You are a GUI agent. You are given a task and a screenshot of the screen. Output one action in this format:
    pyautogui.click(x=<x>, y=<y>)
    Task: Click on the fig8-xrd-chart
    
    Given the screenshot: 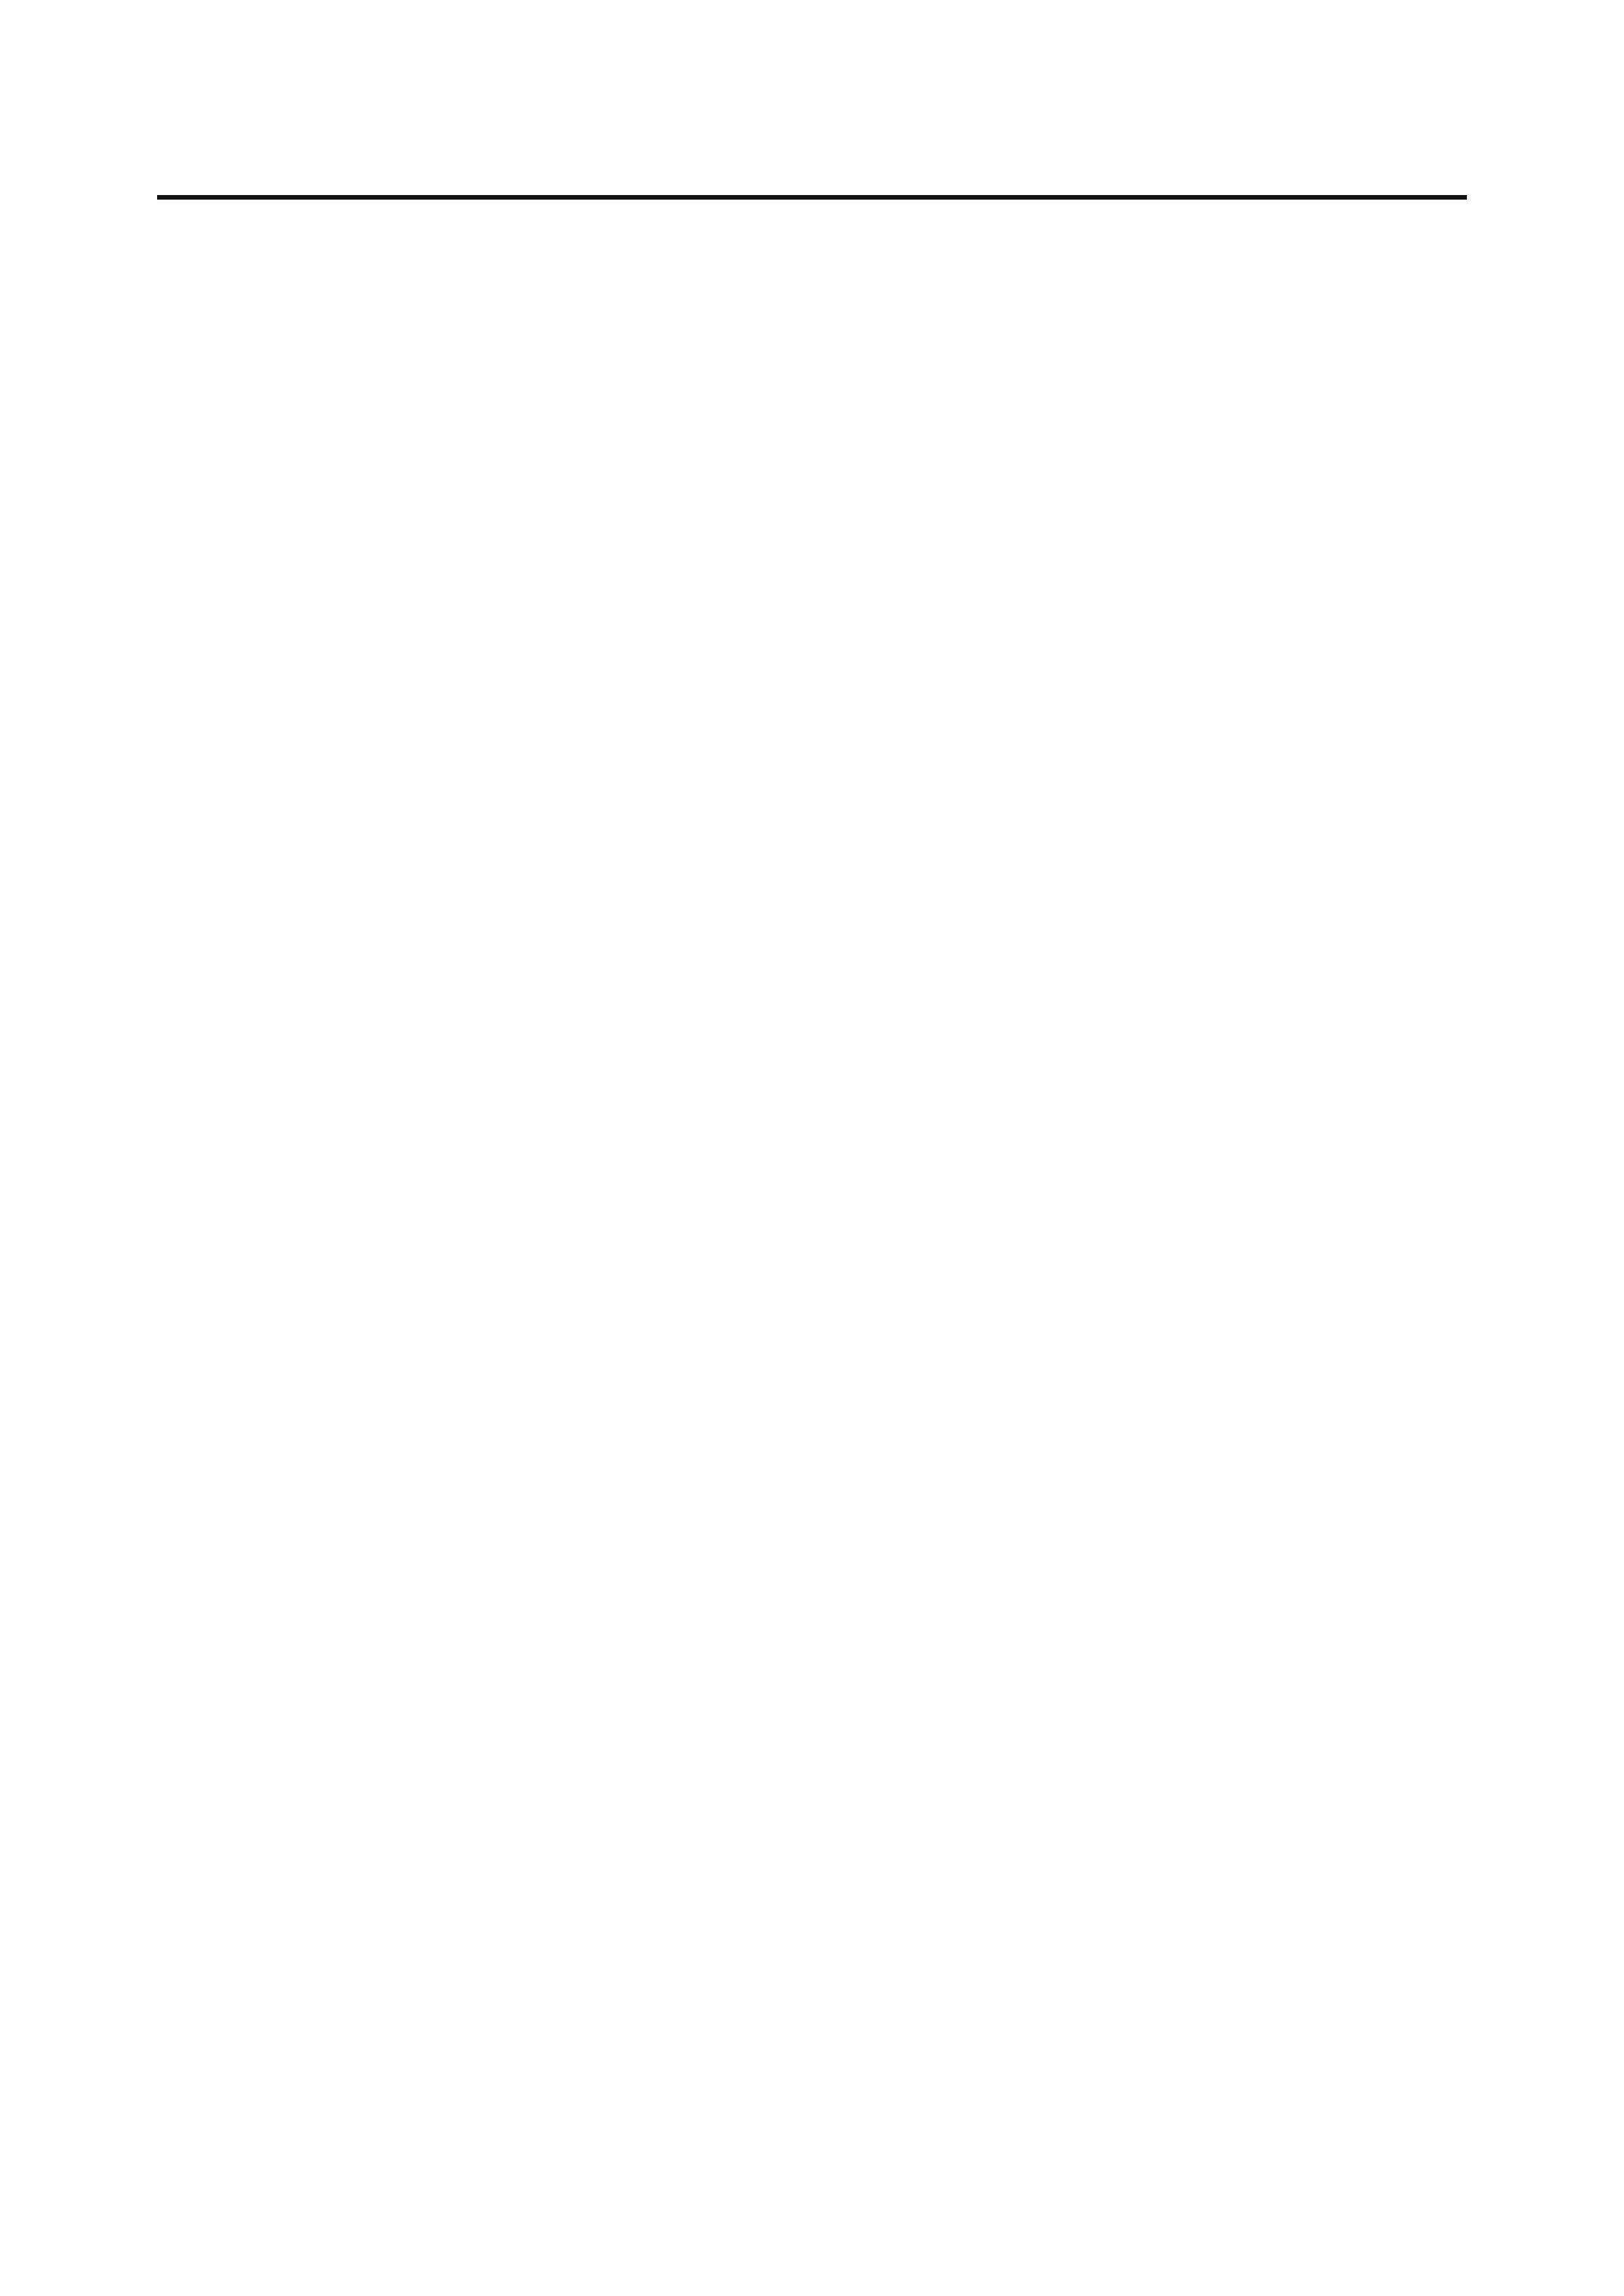 What is the action you would take?
    pyautogui.click(x=468, y=580)
    